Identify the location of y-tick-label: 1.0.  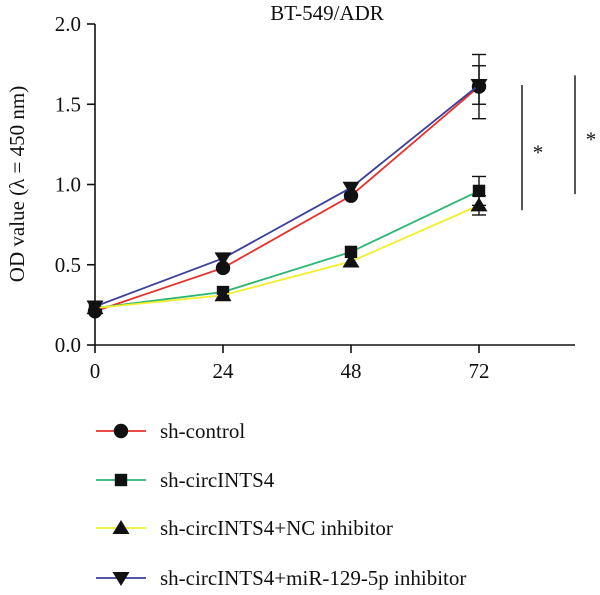
(68, 185).